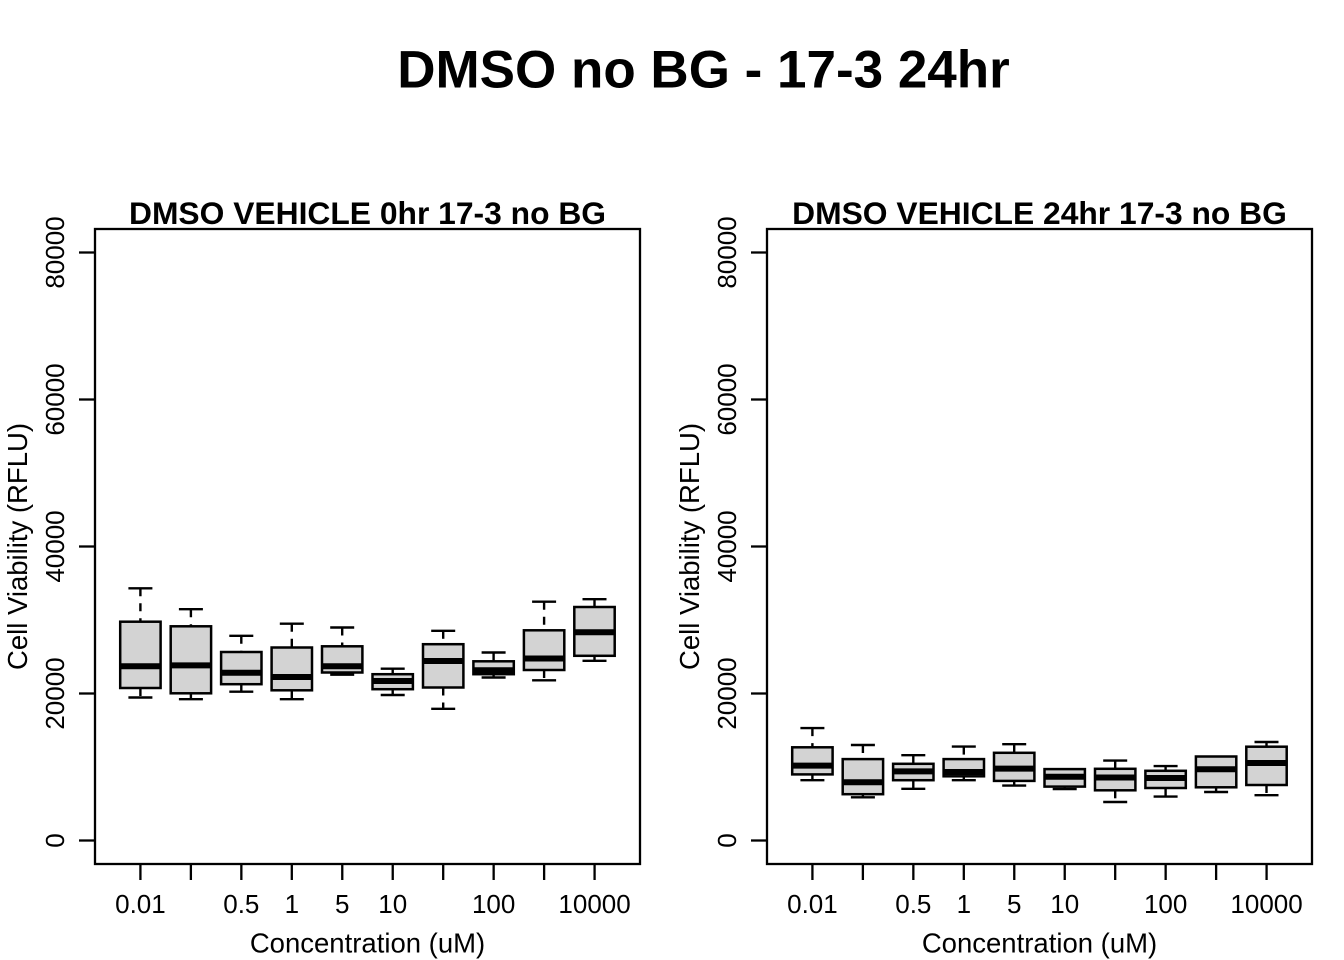  What do you see at coordinates (1039, 213) in the screenshot?
I see `svg-text: DMSO VEHICLE 24hr 17-3 no BG` at bounding box center [1039, 213].